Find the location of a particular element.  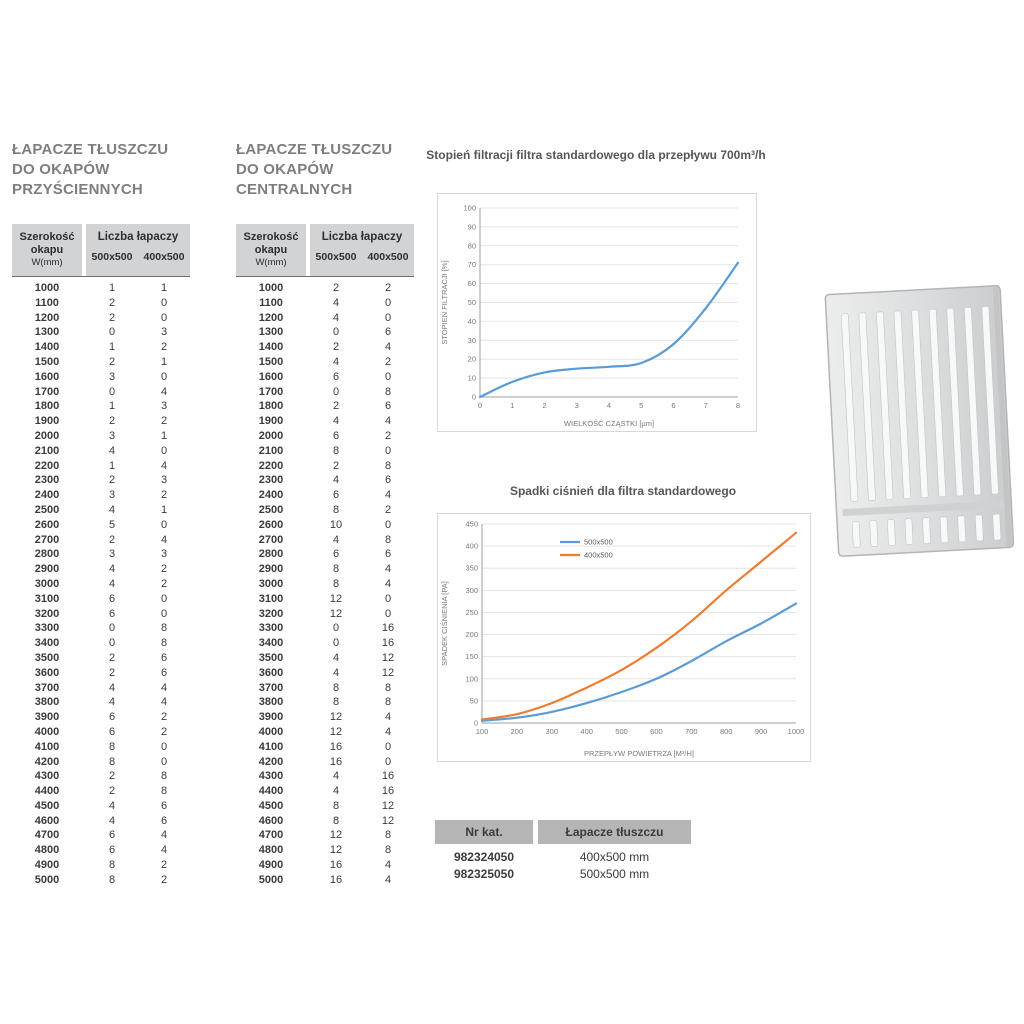

hood-width-value: 4100 is located at coordinates (271, 746).